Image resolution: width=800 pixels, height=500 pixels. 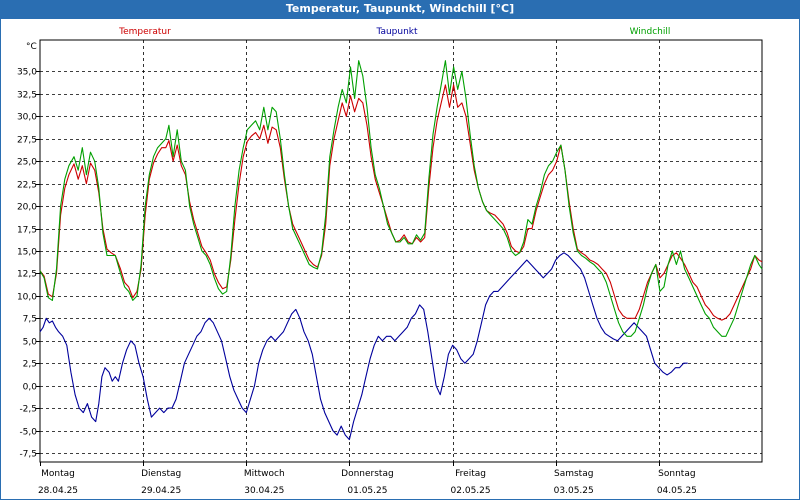 I want to click on x-tick-label-weekday: Mittwoch, so click(x=264, y=474).